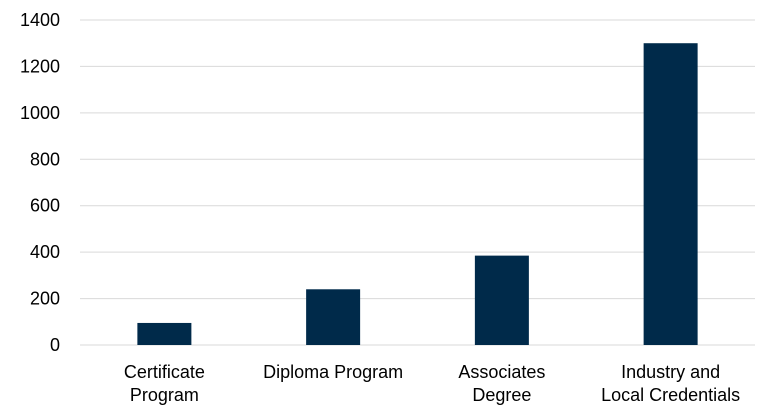 This screenshot has height=410, width=765. Describe the element at coordinates (501, 372) in the screenshot. I see `x-category-label-line: Associates` at that location.